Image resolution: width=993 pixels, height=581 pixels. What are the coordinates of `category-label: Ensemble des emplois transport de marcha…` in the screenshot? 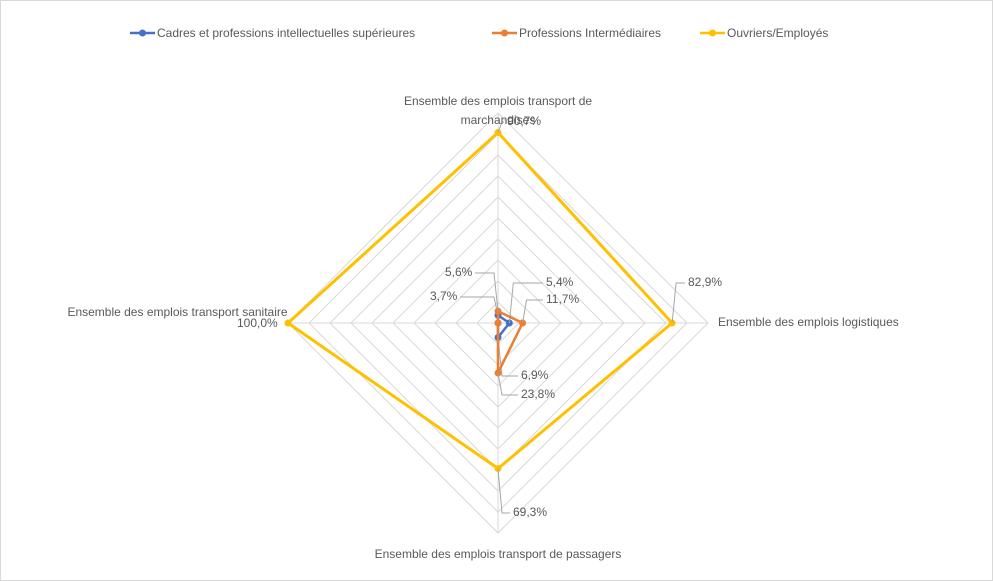 It's located at (498, 110).